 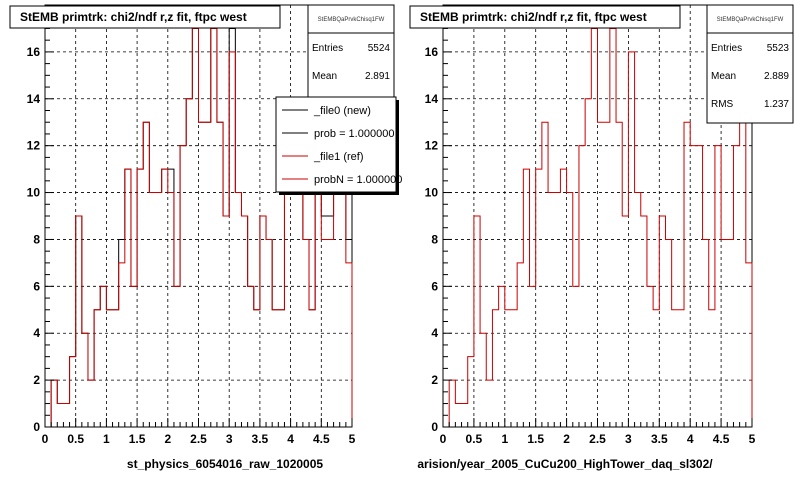 I want to click on legend-entry: prob = 1.000000, so click(x=354, y=134).